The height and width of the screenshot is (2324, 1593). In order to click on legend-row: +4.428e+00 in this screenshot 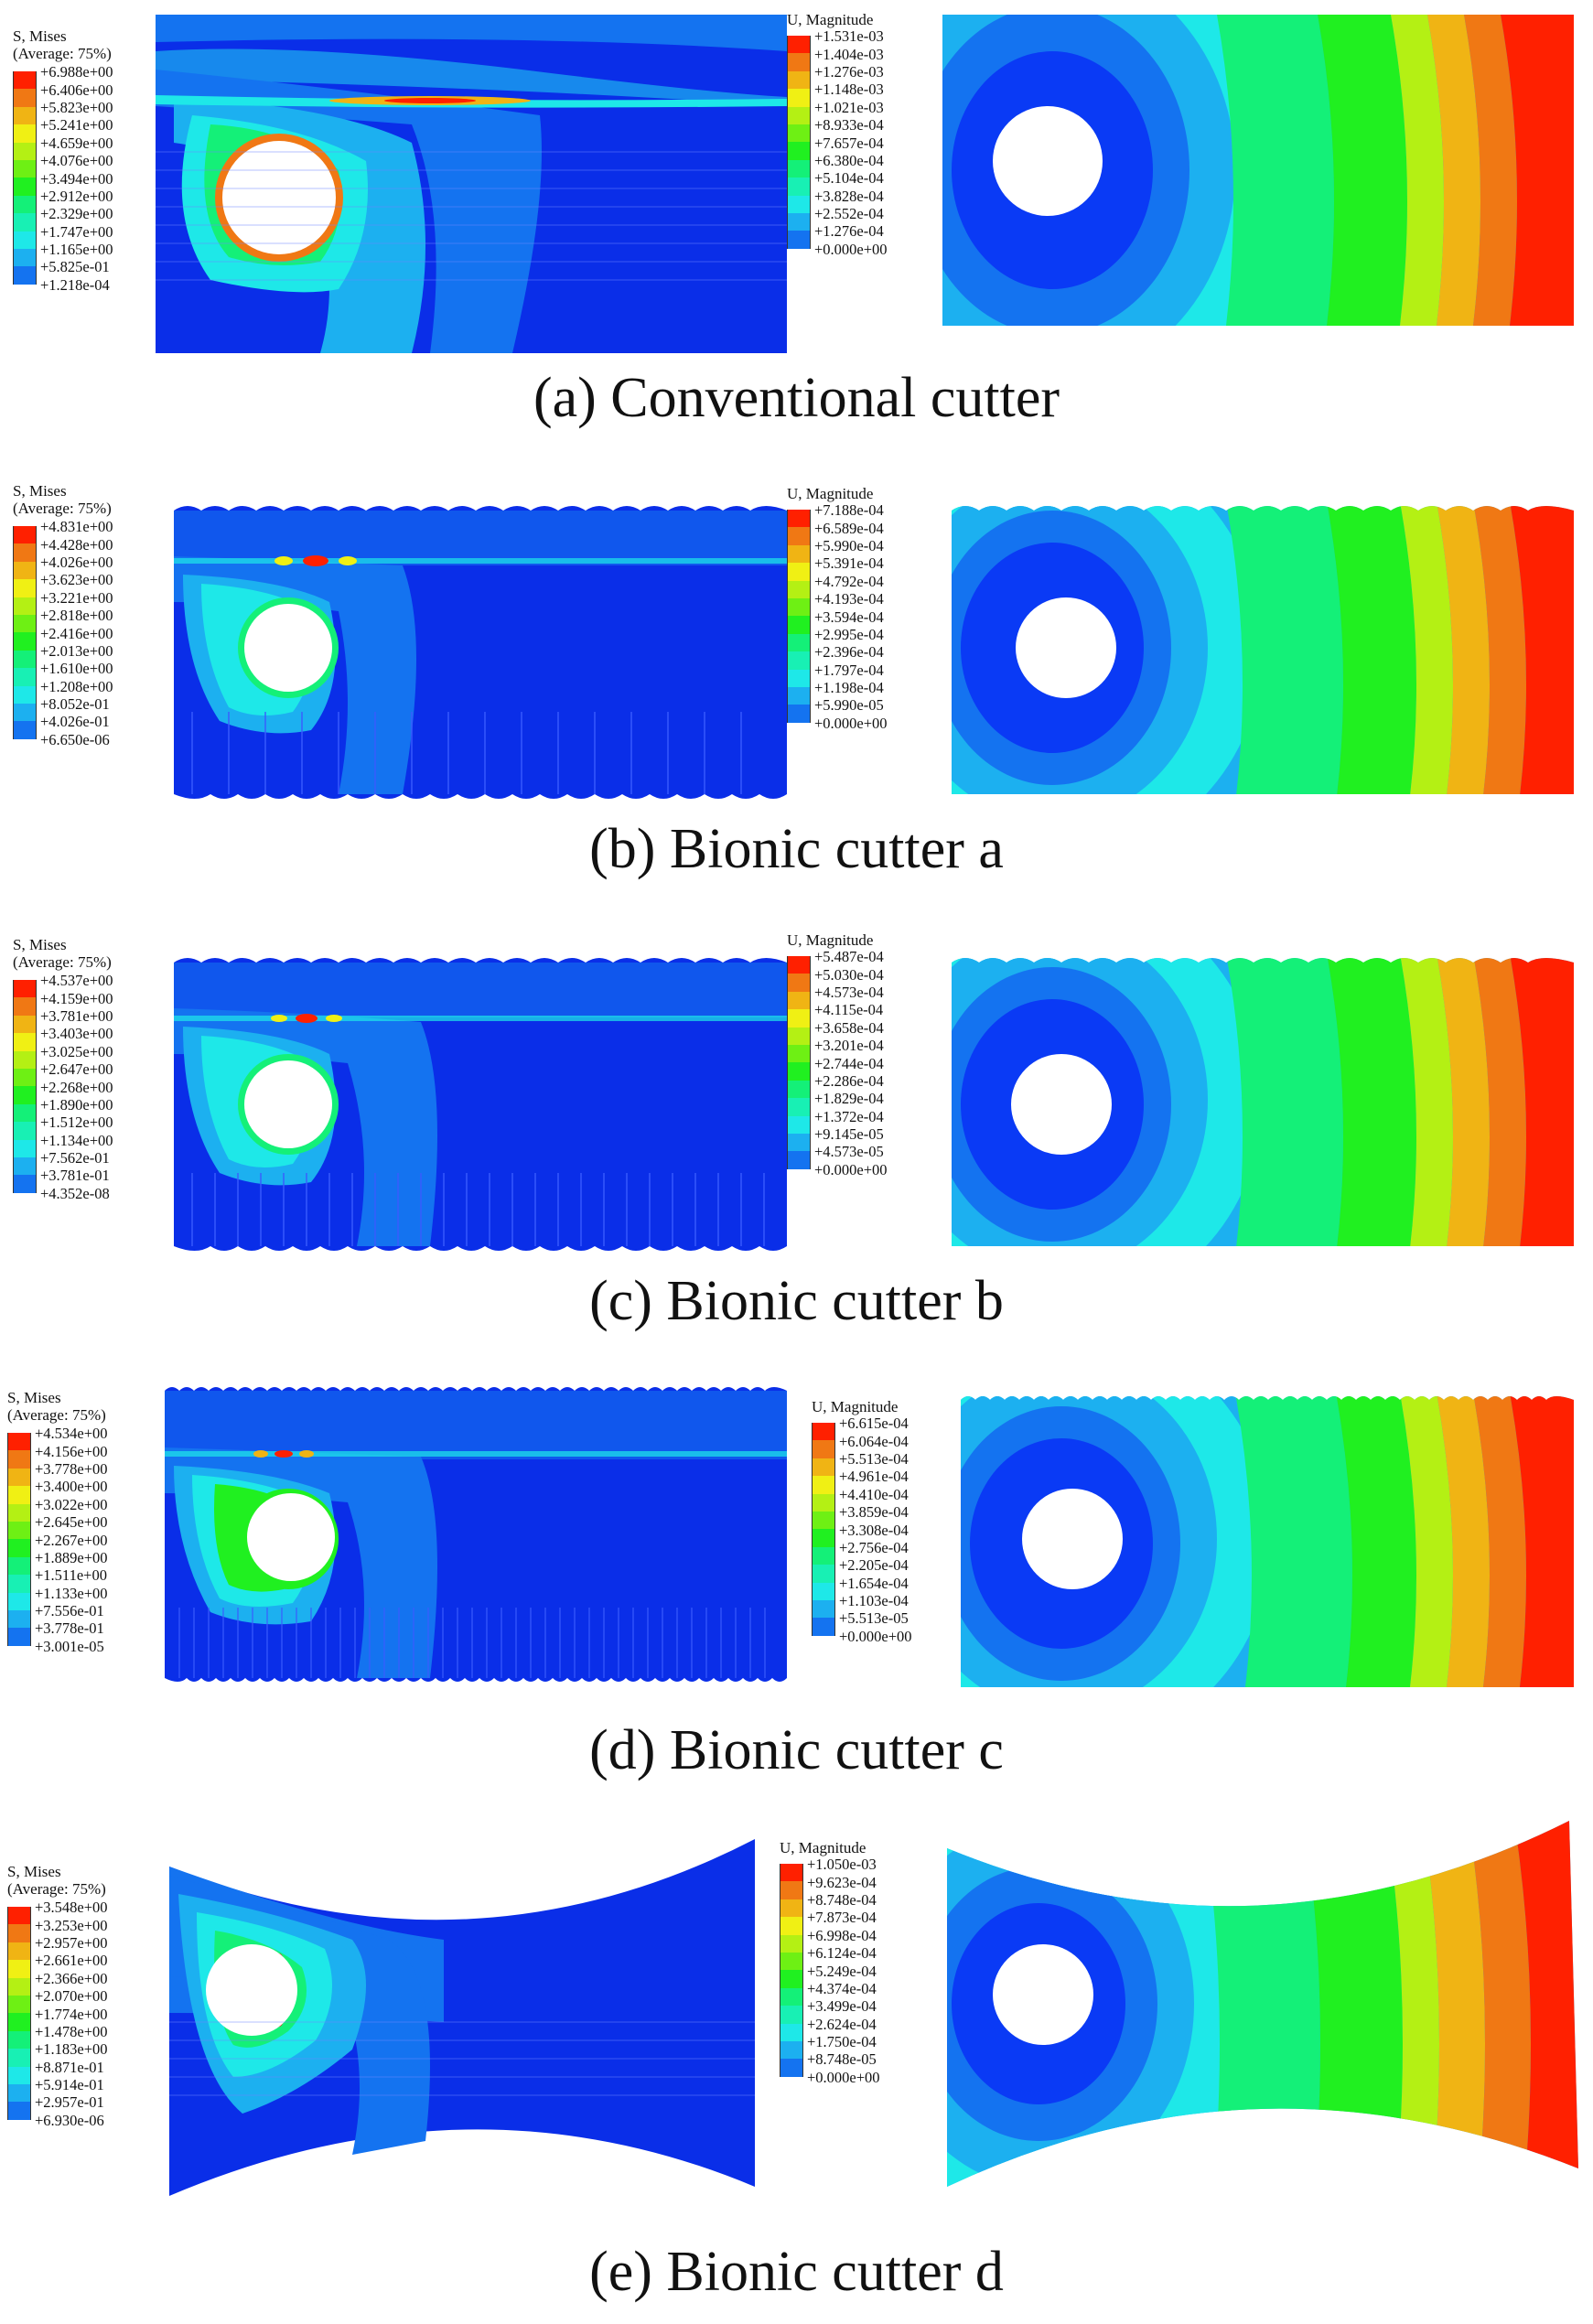, I will do `click(63, 549)`.